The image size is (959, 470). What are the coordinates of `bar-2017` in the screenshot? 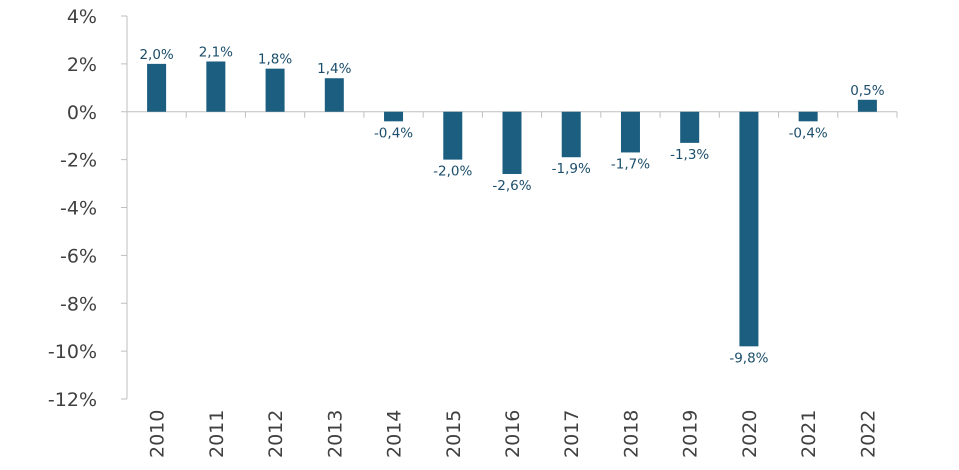 It's located at (571, 134).